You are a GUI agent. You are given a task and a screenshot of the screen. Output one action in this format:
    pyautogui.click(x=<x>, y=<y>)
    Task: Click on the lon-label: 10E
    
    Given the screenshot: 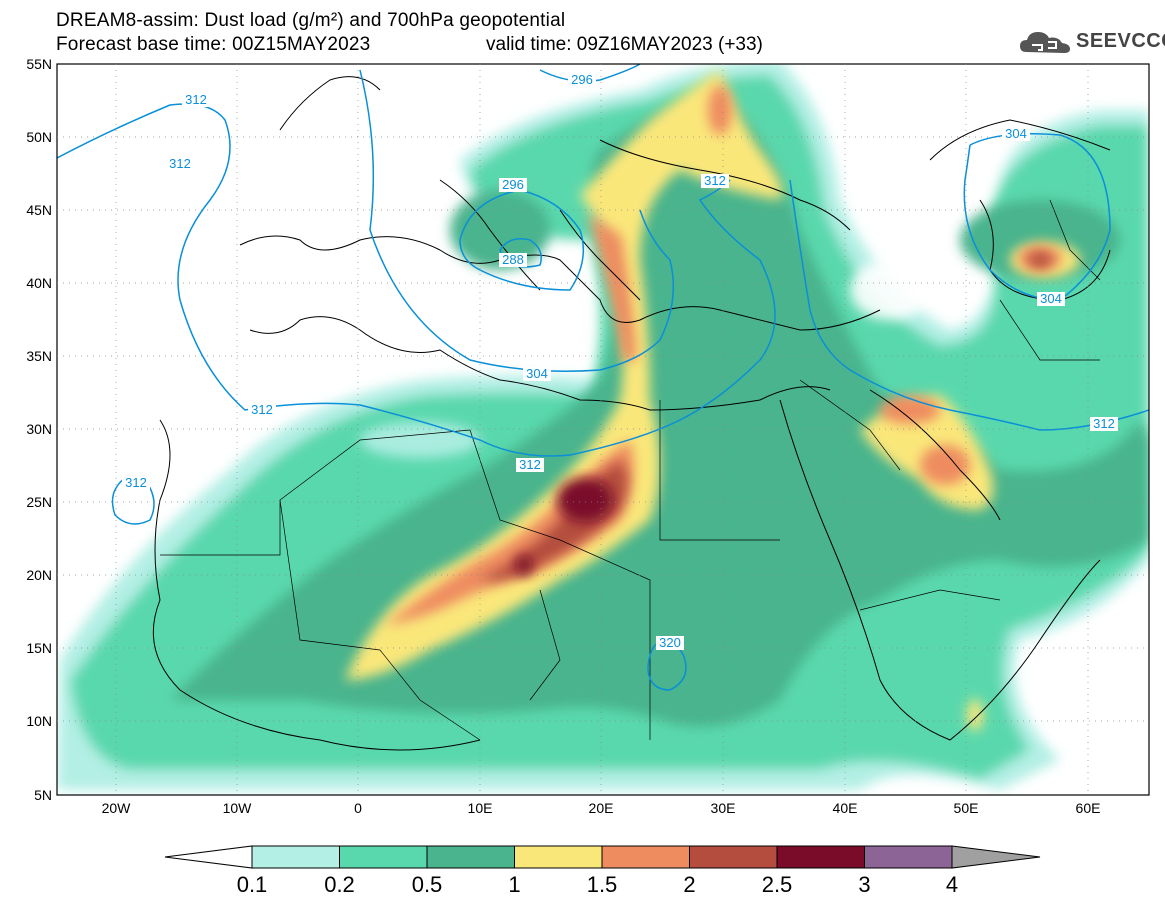 What is the action you would take?
    pyautogui.click(x=480, y=808)
    